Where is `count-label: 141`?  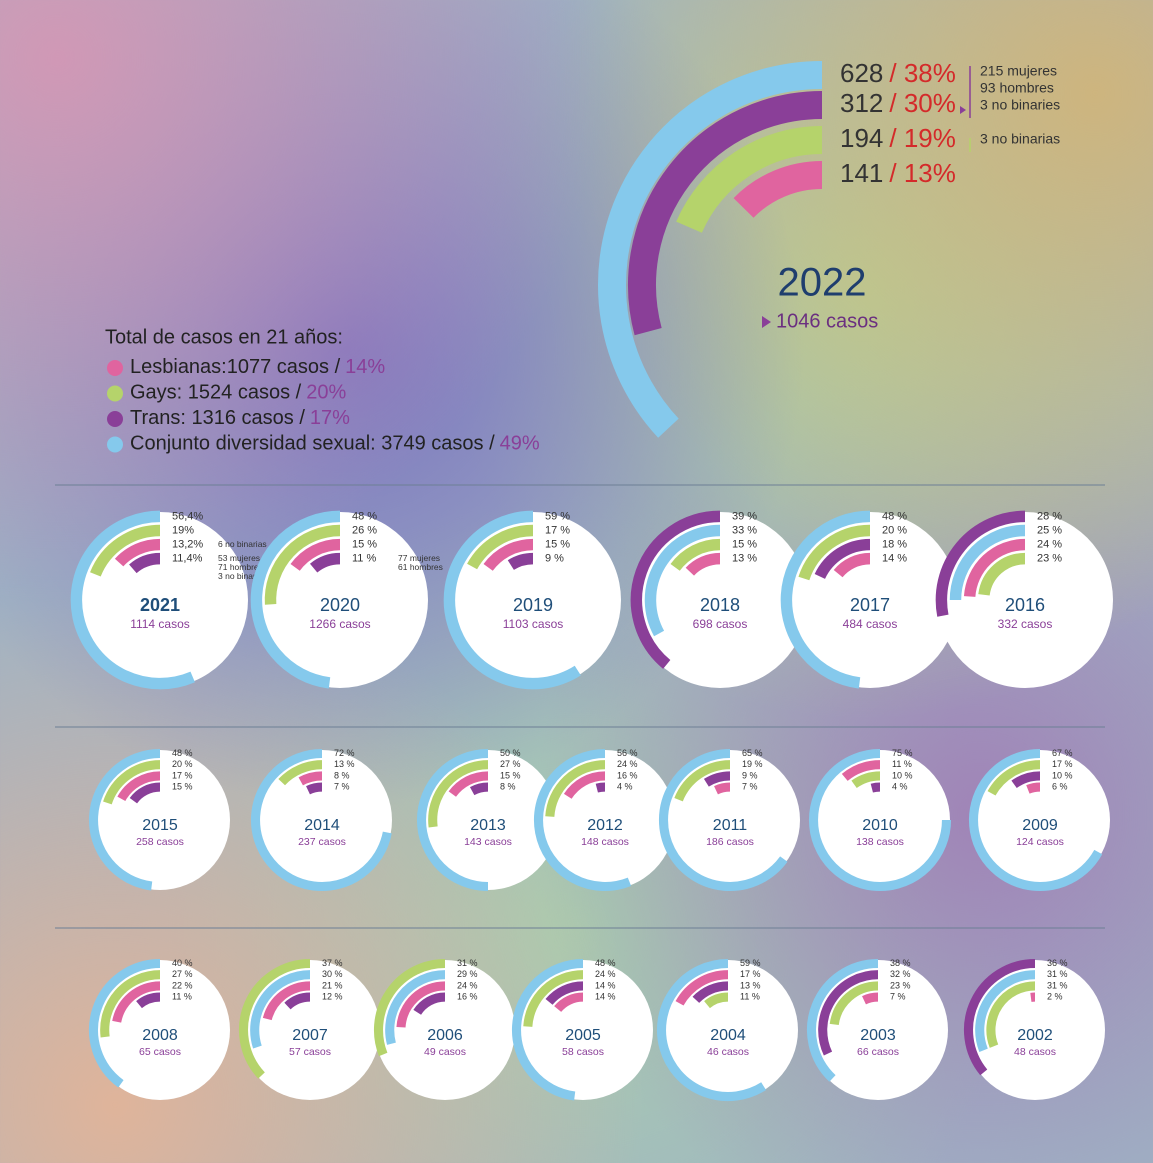
count-label: 141 is located at coordinates (861, 173).